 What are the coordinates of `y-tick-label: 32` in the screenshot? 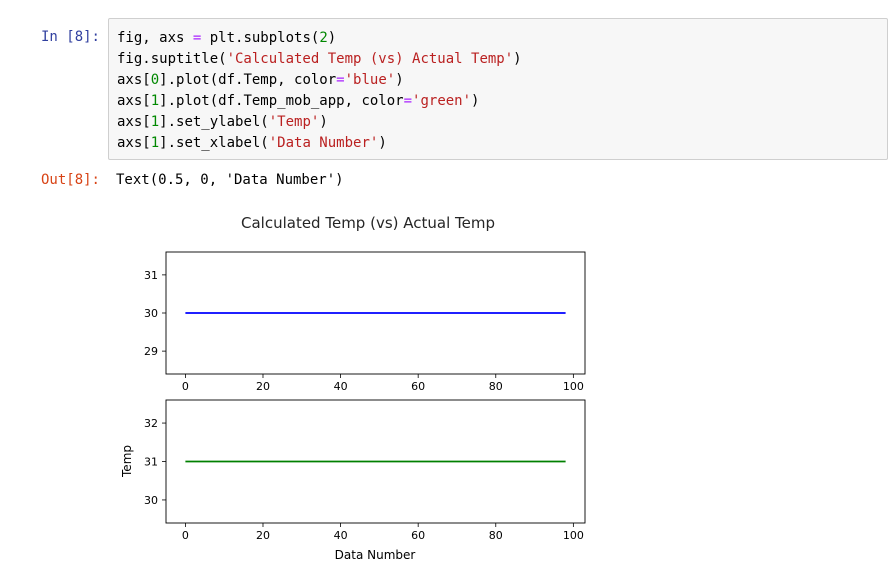 It's located at (151, 423).